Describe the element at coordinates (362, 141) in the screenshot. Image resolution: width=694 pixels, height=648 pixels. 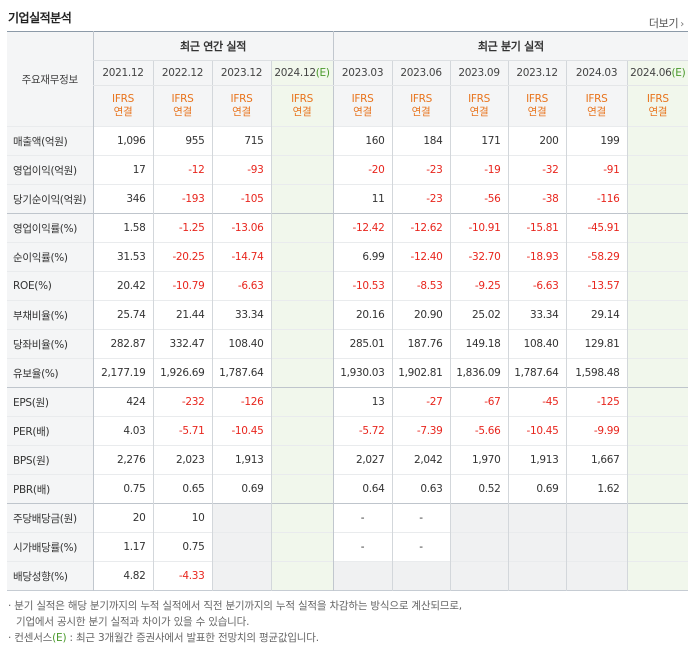
I see `table-cell: 160` at that location.